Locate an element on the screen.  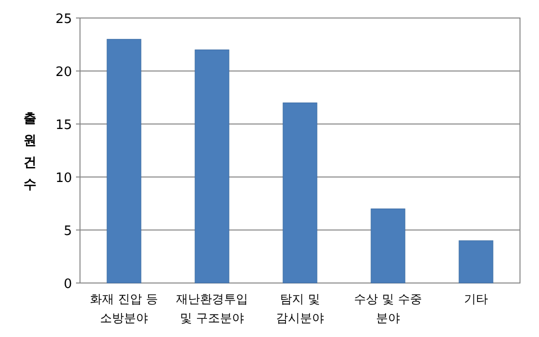
x-tick-label: 재난환경투입 및 구조분야 is located at coordinates (212, 308).